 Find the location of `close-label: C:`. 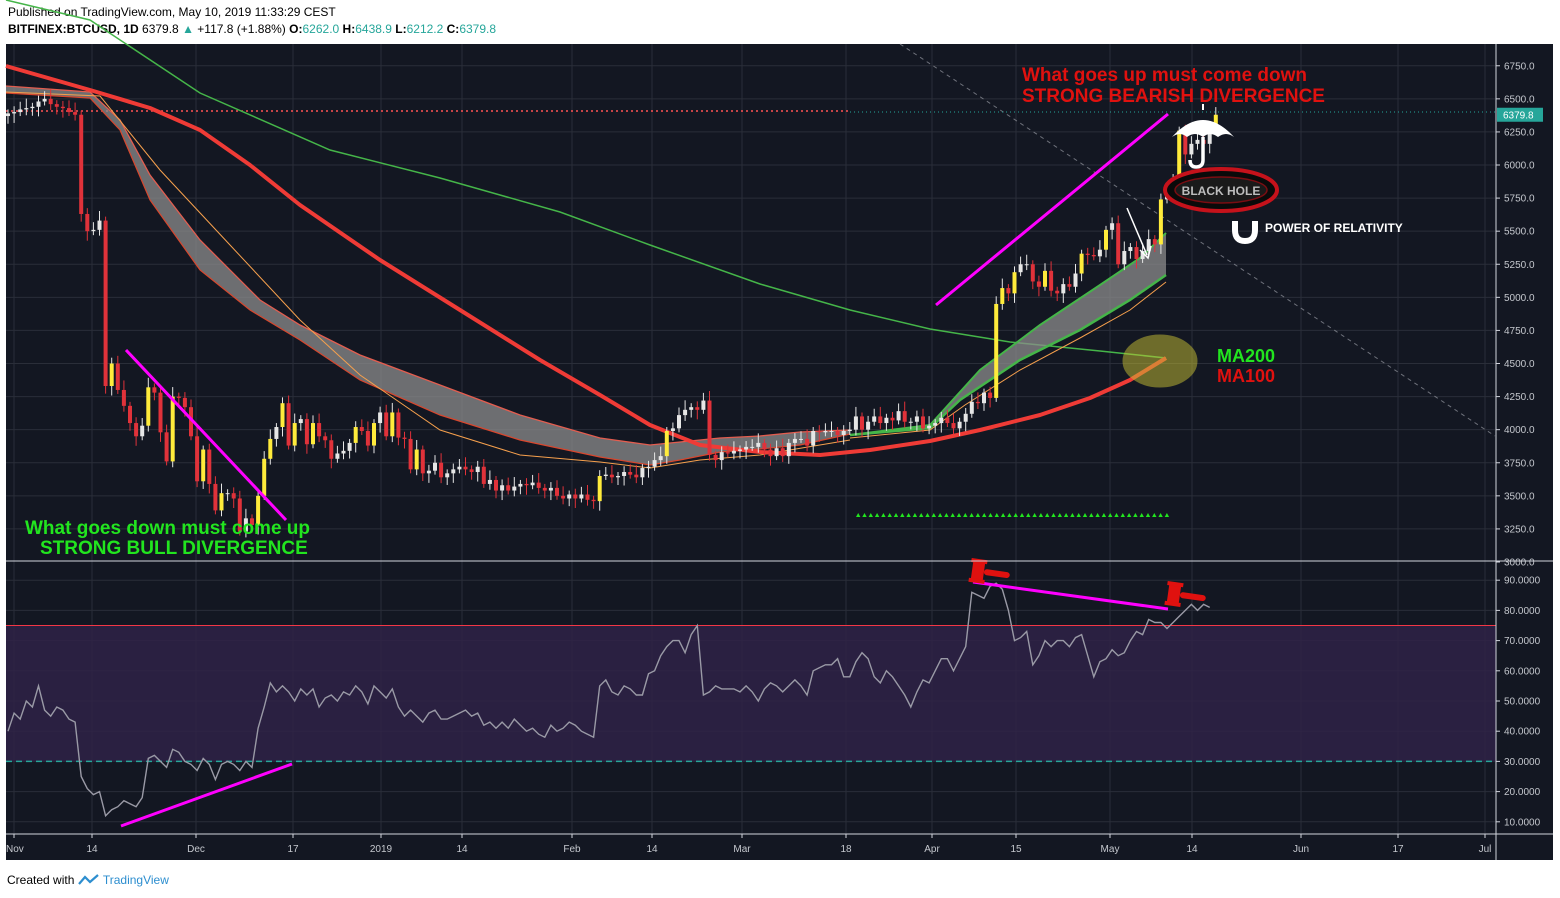

close-label: C: is located at coordinates (453, 29).